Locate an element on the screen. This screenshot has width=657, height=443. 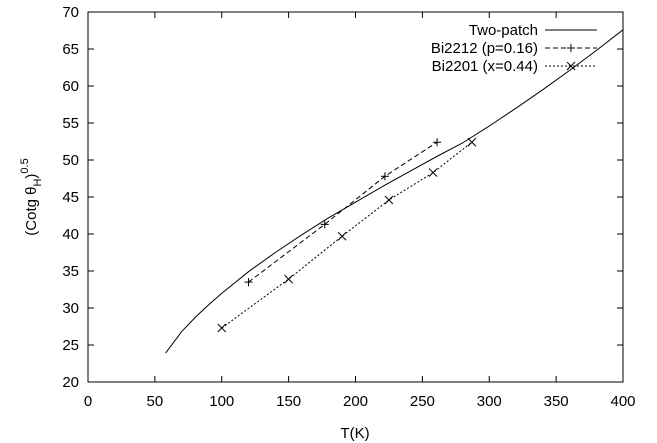
y-axis-label-main: (Cotg θ is located at coordinates (31, 211).